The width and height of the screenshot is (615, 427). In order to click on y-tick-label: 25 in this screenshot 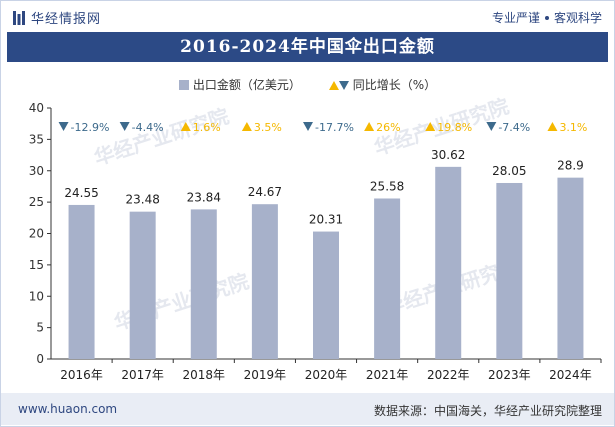, I will do `click(36, 202)`.